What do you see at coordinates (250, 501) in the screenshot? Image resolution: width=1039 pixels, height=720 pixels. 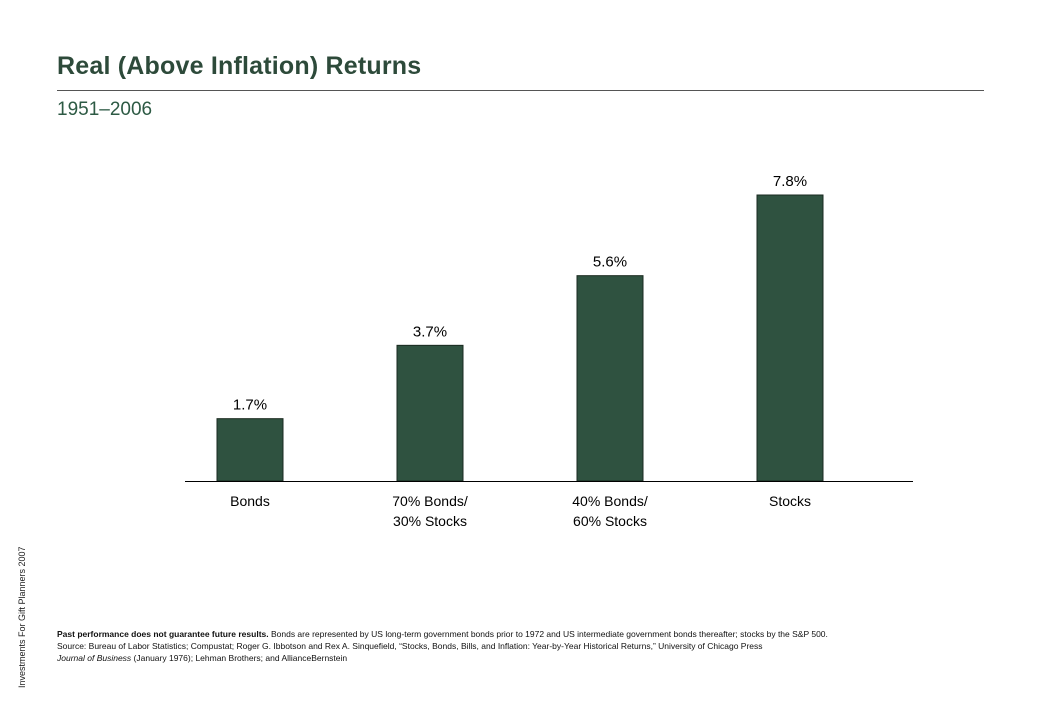 I see `category-label-0-line-0: Bonds` at bounding box center [250, 501].